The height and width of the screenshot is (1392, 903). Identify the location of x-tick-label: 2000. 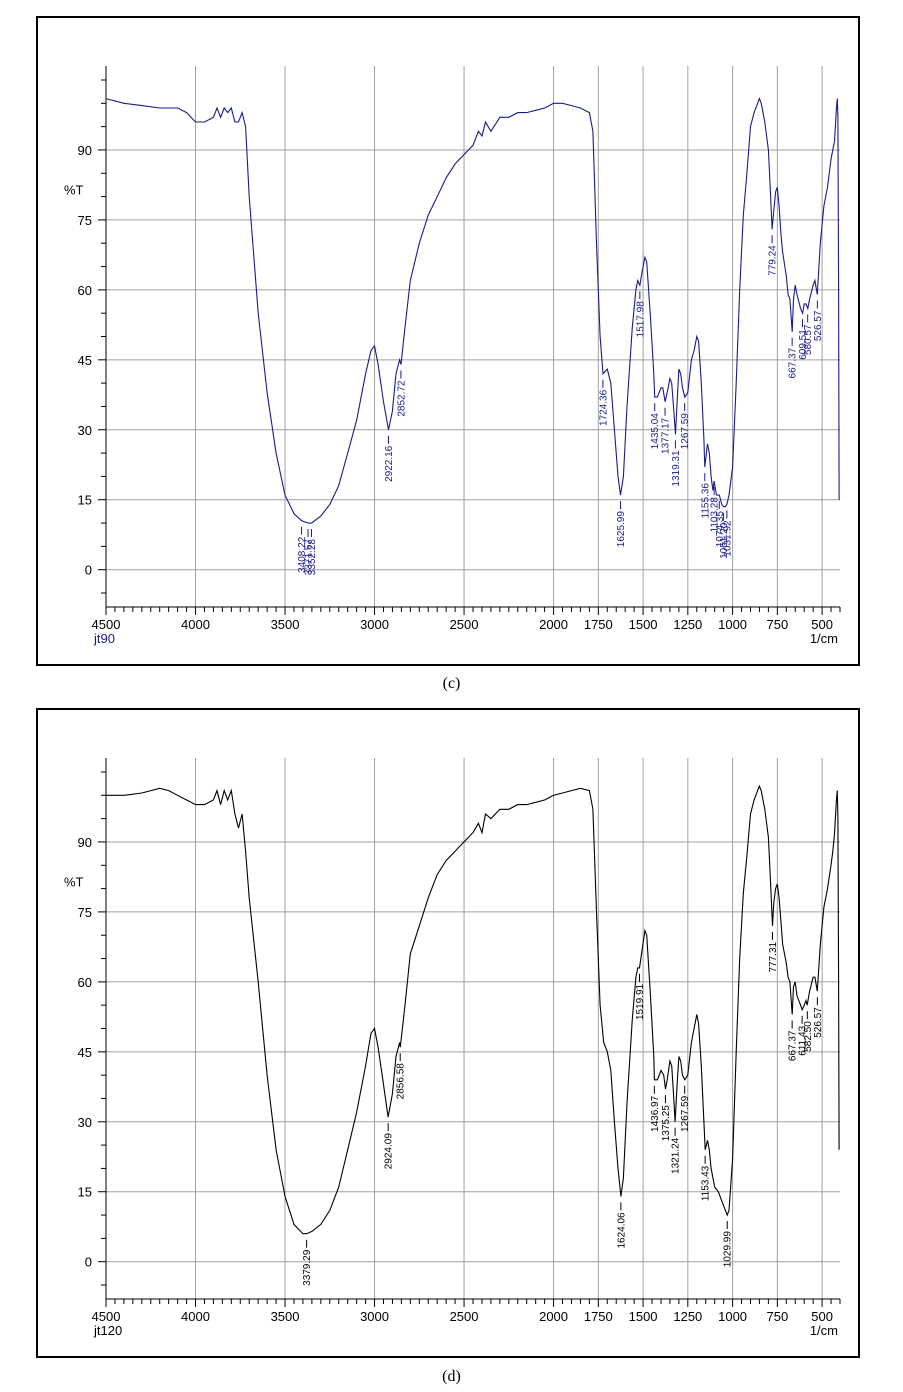
(553, 1316).